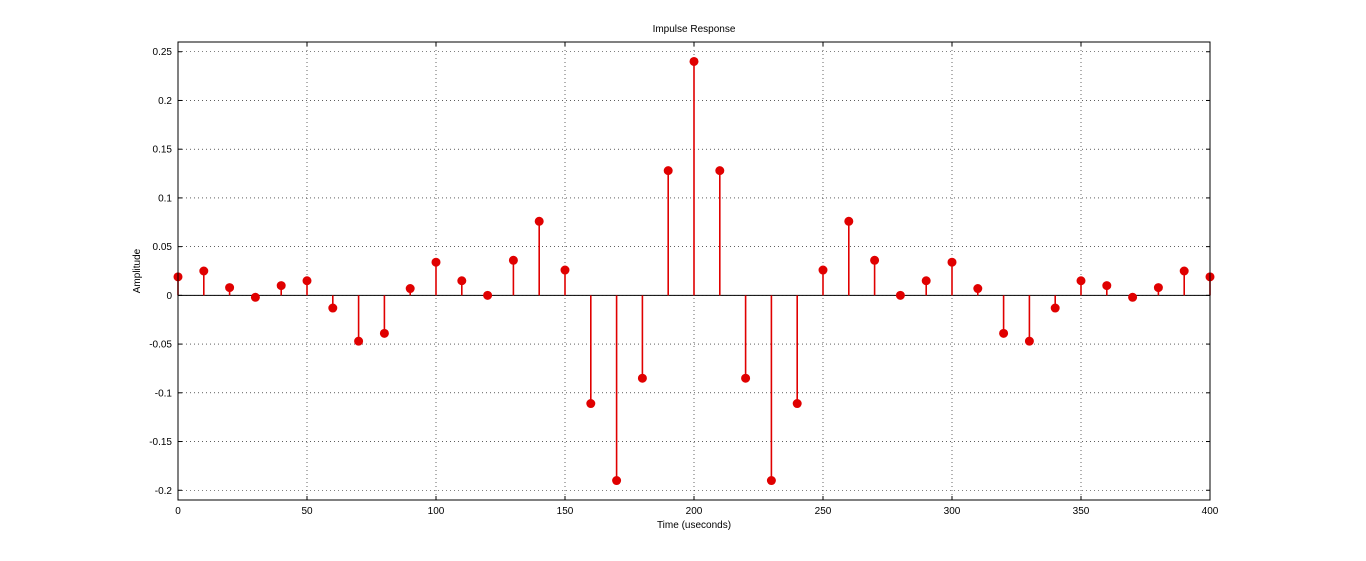 The height and width of the screenshot is (561, 1366). I want to click on y-axis-label: Amplitude, so click(137, 270).